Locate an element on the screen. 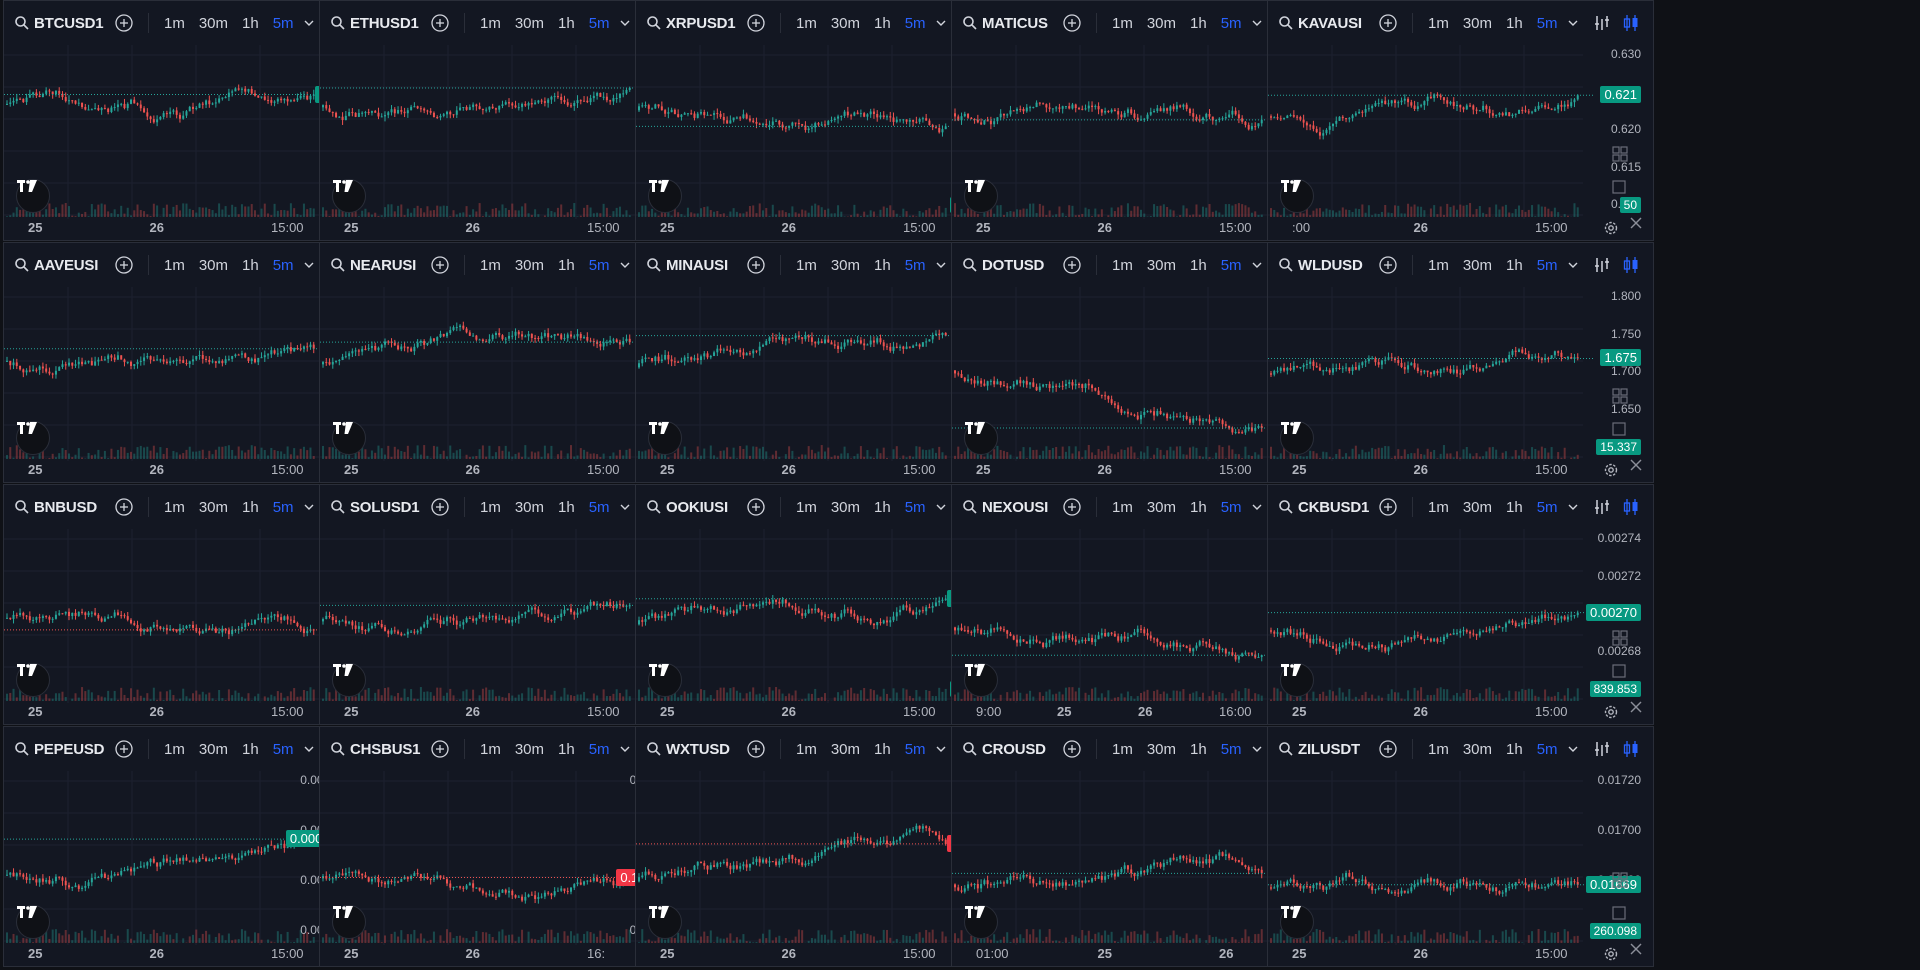  symbol-name: NEXOUSI is located at coordinates (1015, 507).